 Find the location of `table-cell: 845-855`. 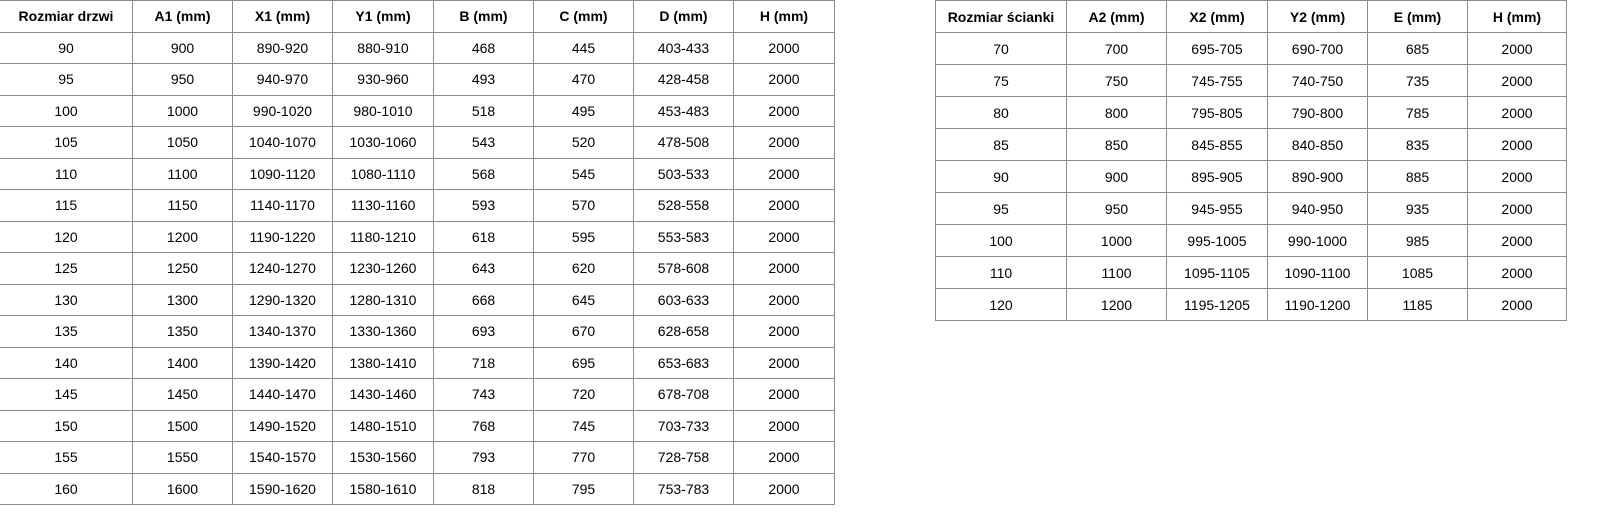

table-cell: 845-855 is located at coordinates (1217, 144).